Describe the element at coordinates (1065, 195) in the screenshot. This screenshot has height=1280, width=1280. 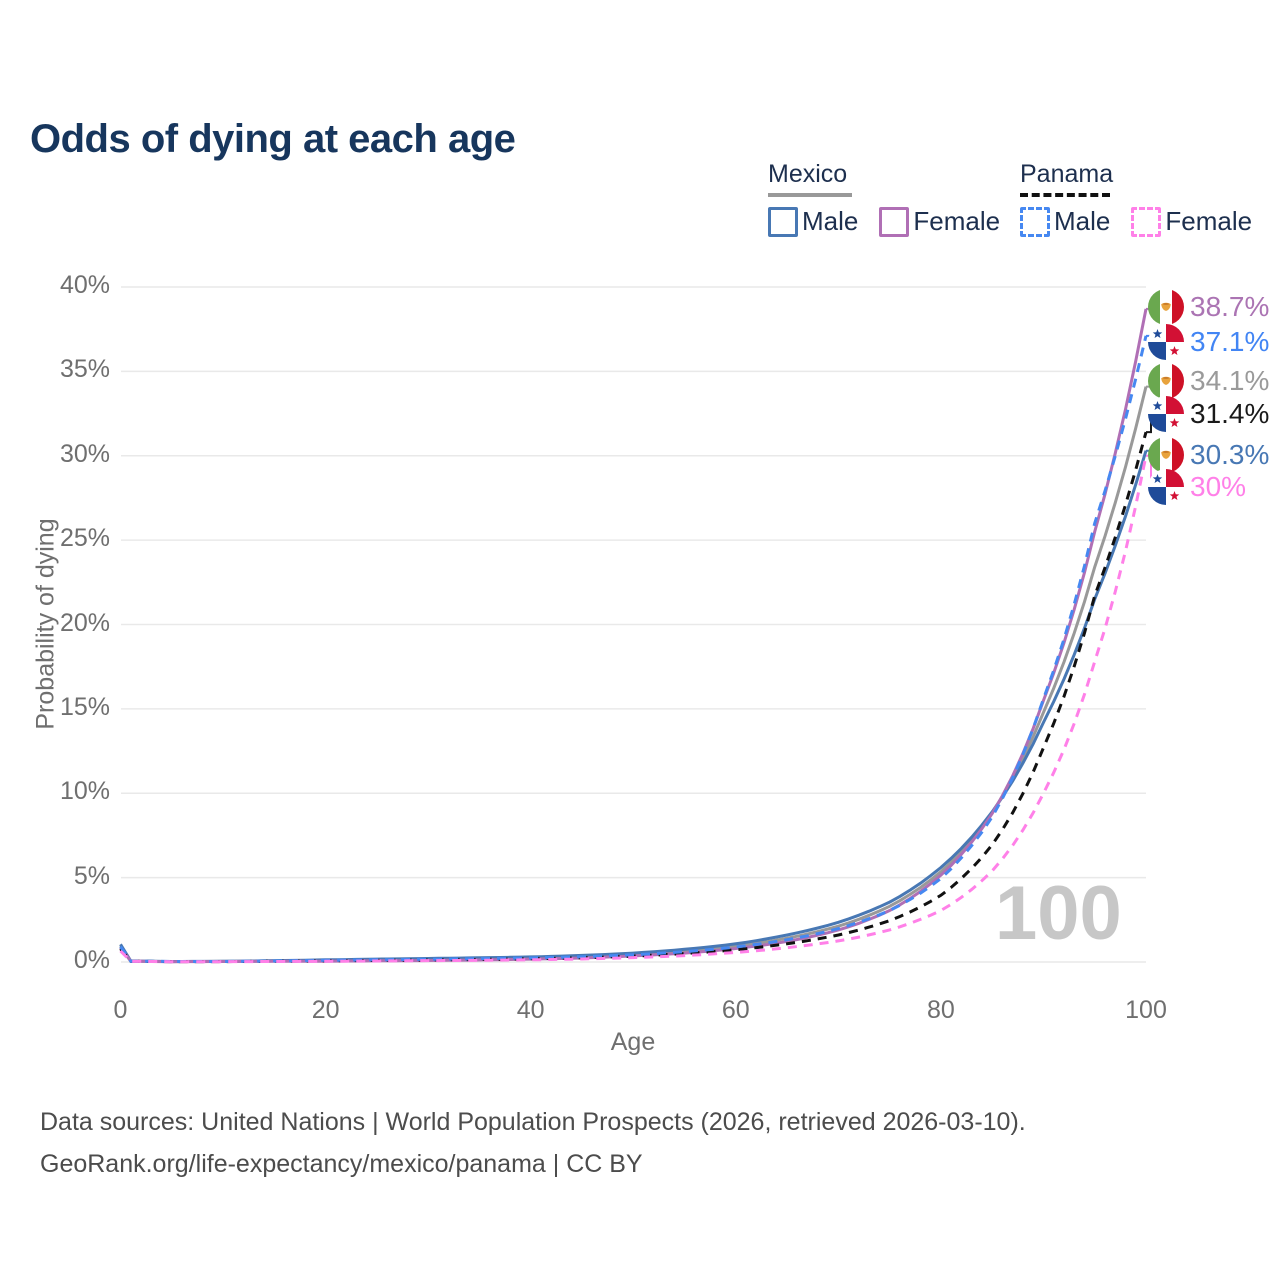
I see `legend-panama-line-swatch` at that location.